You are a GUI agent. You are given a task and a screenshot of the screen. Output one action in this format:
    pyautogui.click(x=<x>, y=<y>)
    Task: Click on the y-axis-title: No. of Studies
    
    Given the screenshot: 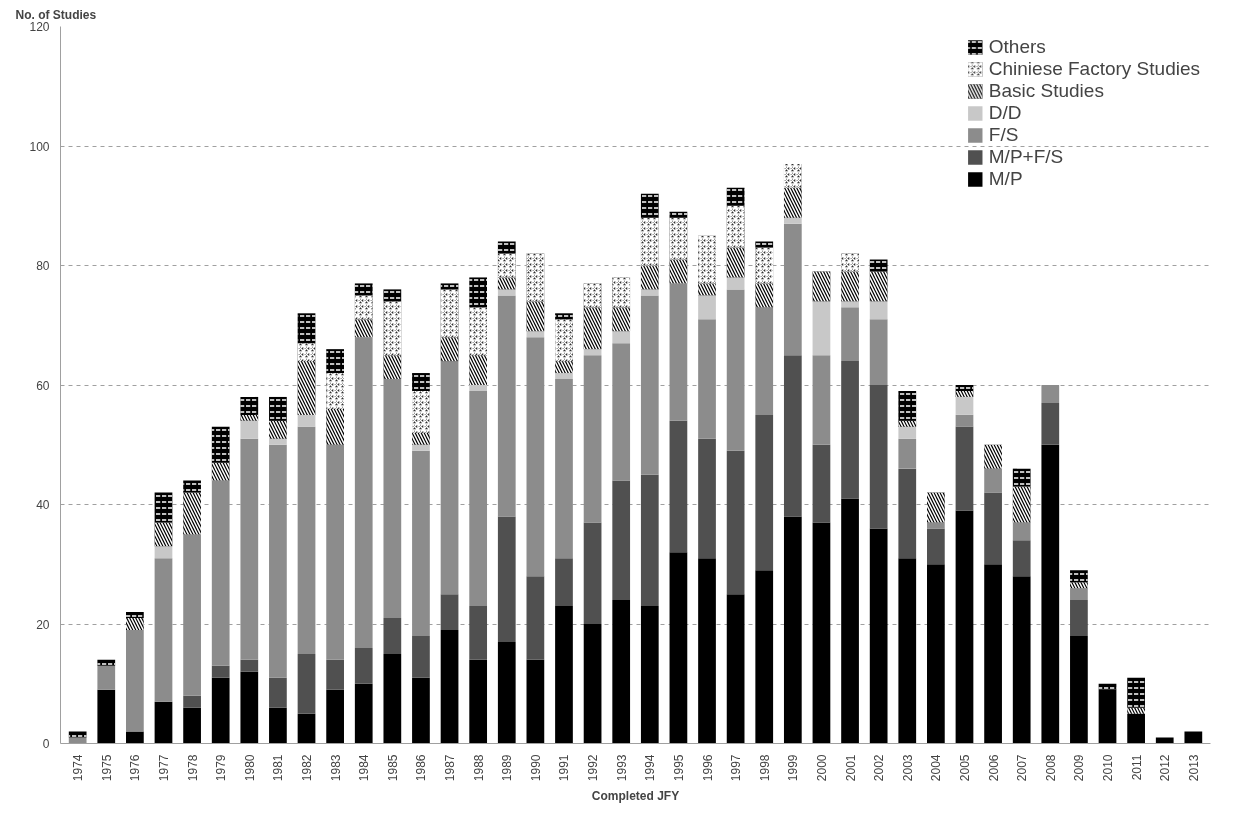 What is the action you would take?
    pyautogui.click(x=56, y=14)
    